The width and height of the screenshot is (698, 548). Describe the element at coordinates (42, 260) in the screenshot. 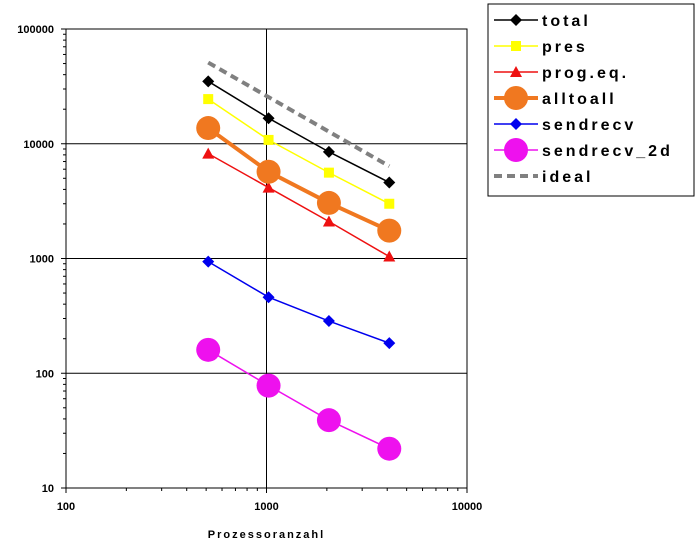

I see `y-tick-label: 1000` at that location.